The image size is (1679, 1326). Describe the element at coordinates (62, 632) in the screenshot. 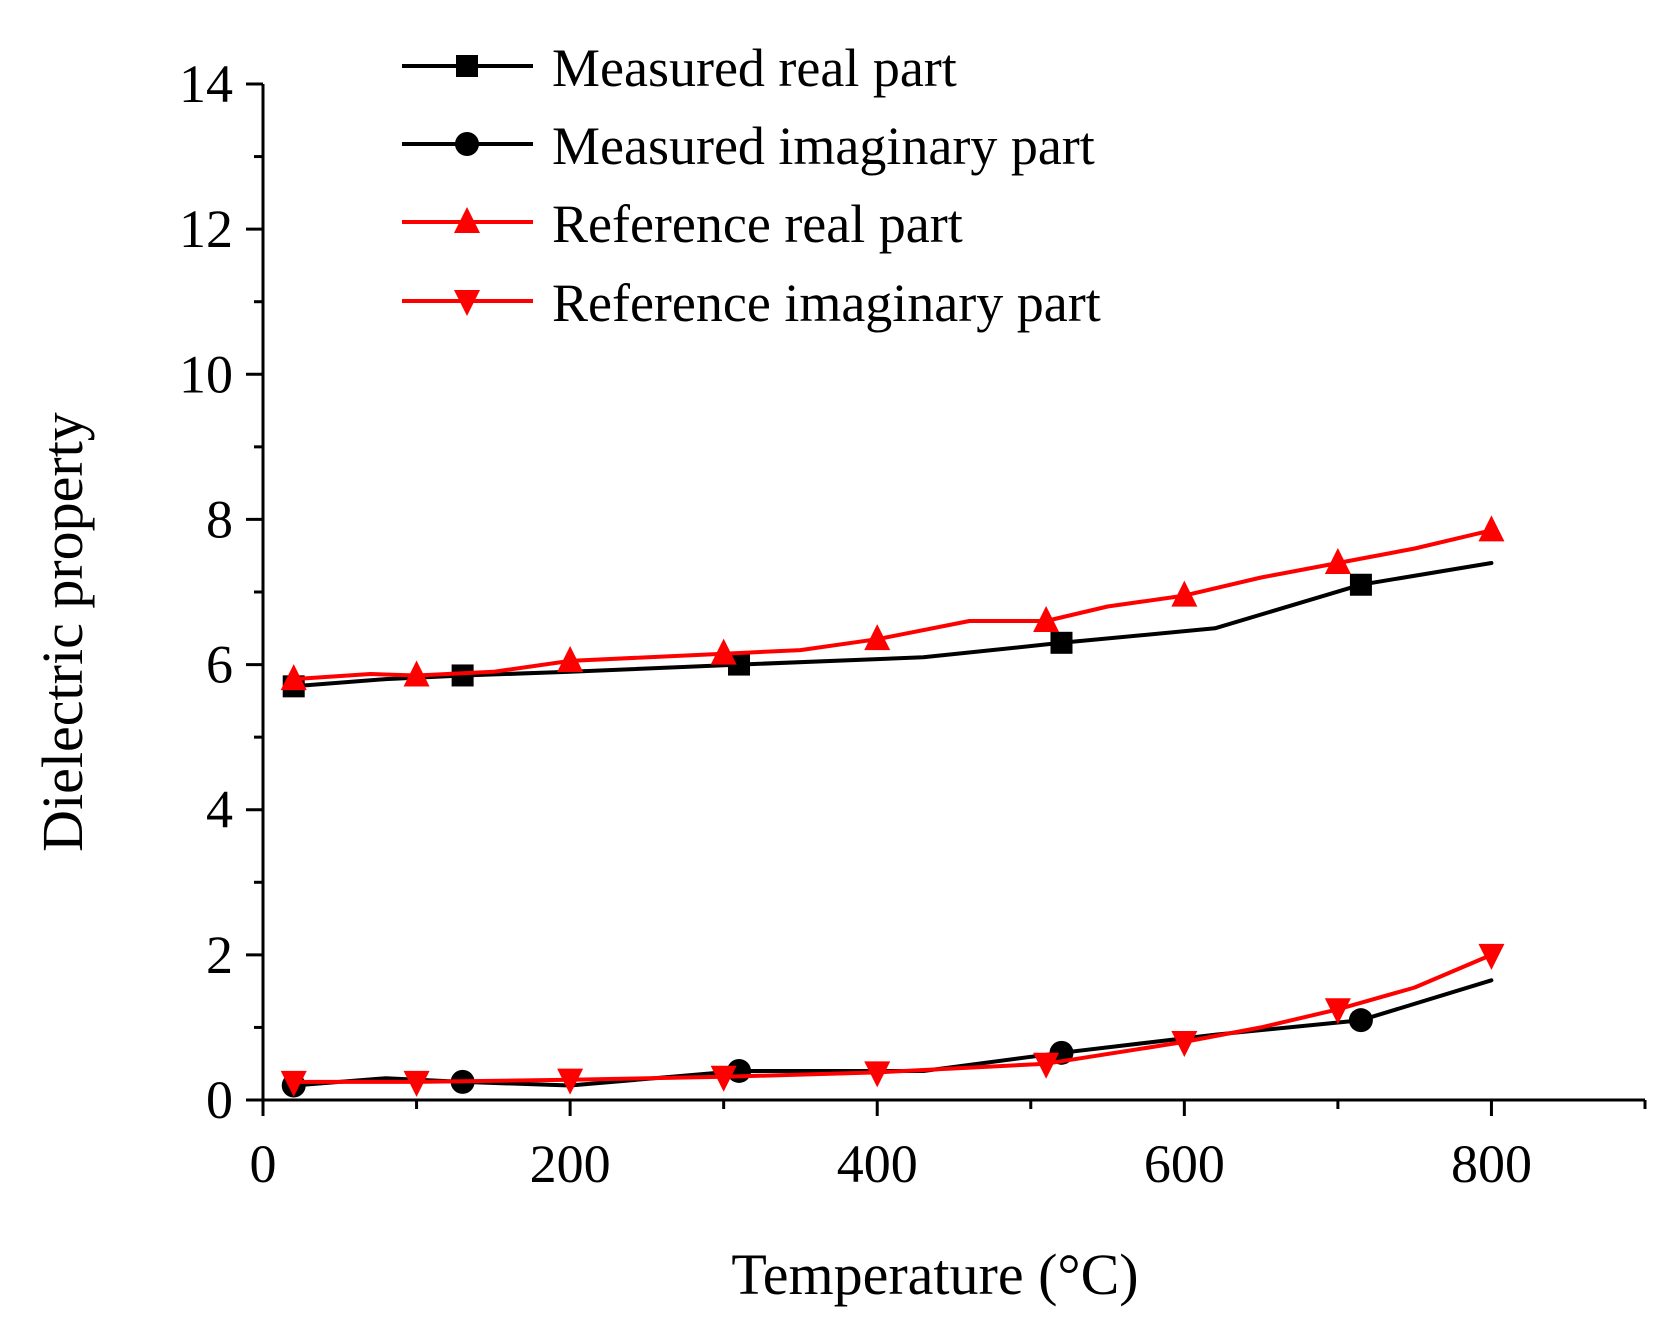

I see `y-axis-title: Dielectric property` at that location.